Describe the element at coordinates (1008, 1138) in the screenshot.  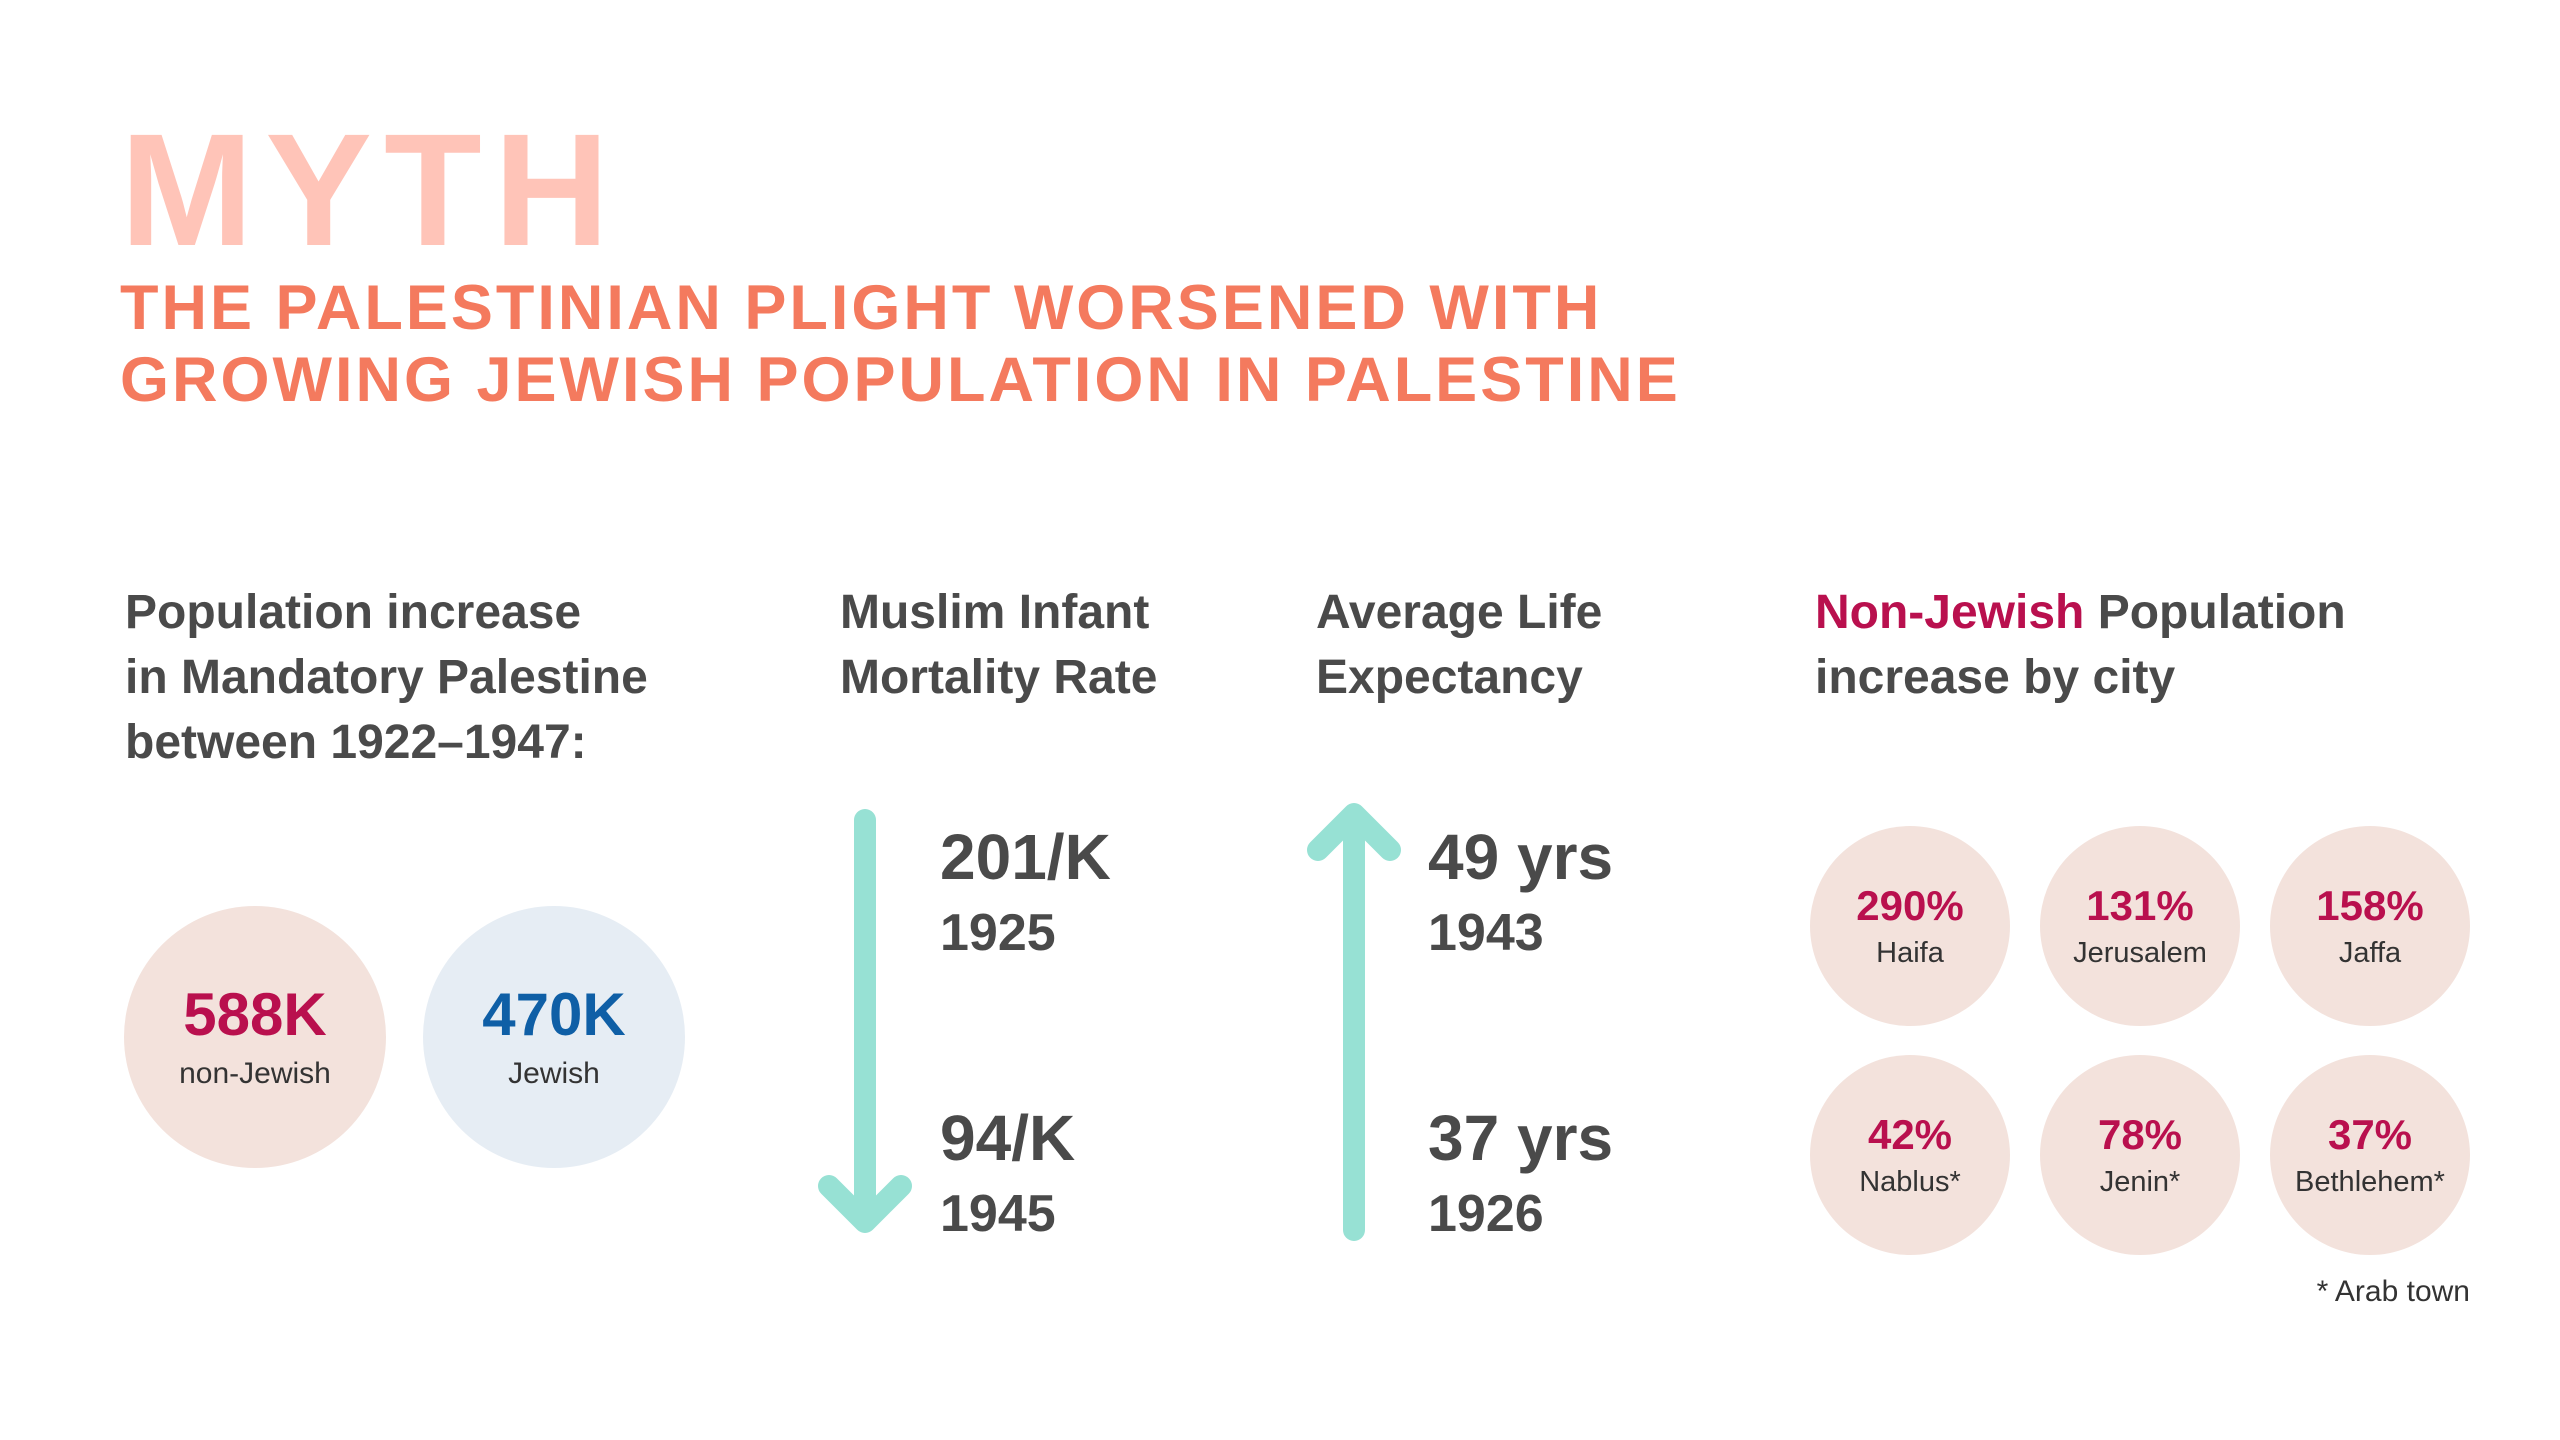
I see `infant-mortality-value-1945: 94/K` at that location.